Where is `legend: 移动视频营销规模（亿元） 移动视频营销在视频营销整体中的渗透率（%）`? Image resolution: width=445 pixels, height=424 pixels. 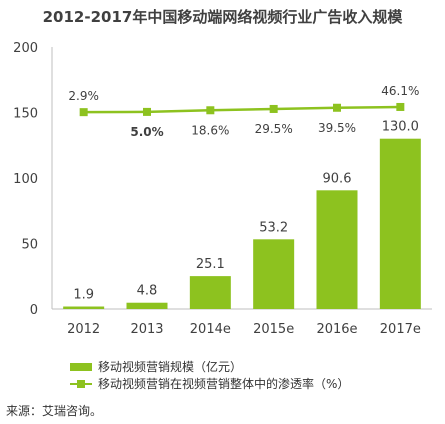 legend: 移动视频营销规模（亿元） 移动视频营销在视频营销整体中的渗透率（%） is located at coordinates (209, 375).